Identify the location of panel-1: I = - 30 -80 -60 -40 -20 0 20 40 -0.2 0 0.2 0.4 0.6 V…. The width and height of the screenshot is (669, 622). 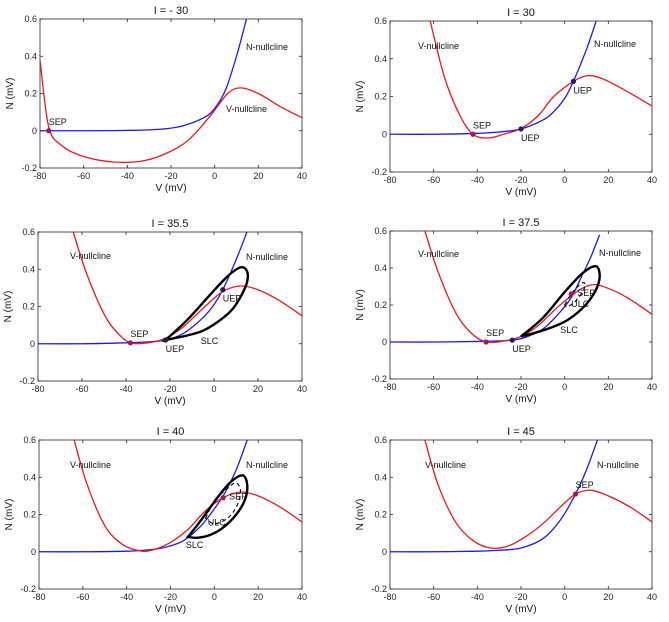
(156, 99).